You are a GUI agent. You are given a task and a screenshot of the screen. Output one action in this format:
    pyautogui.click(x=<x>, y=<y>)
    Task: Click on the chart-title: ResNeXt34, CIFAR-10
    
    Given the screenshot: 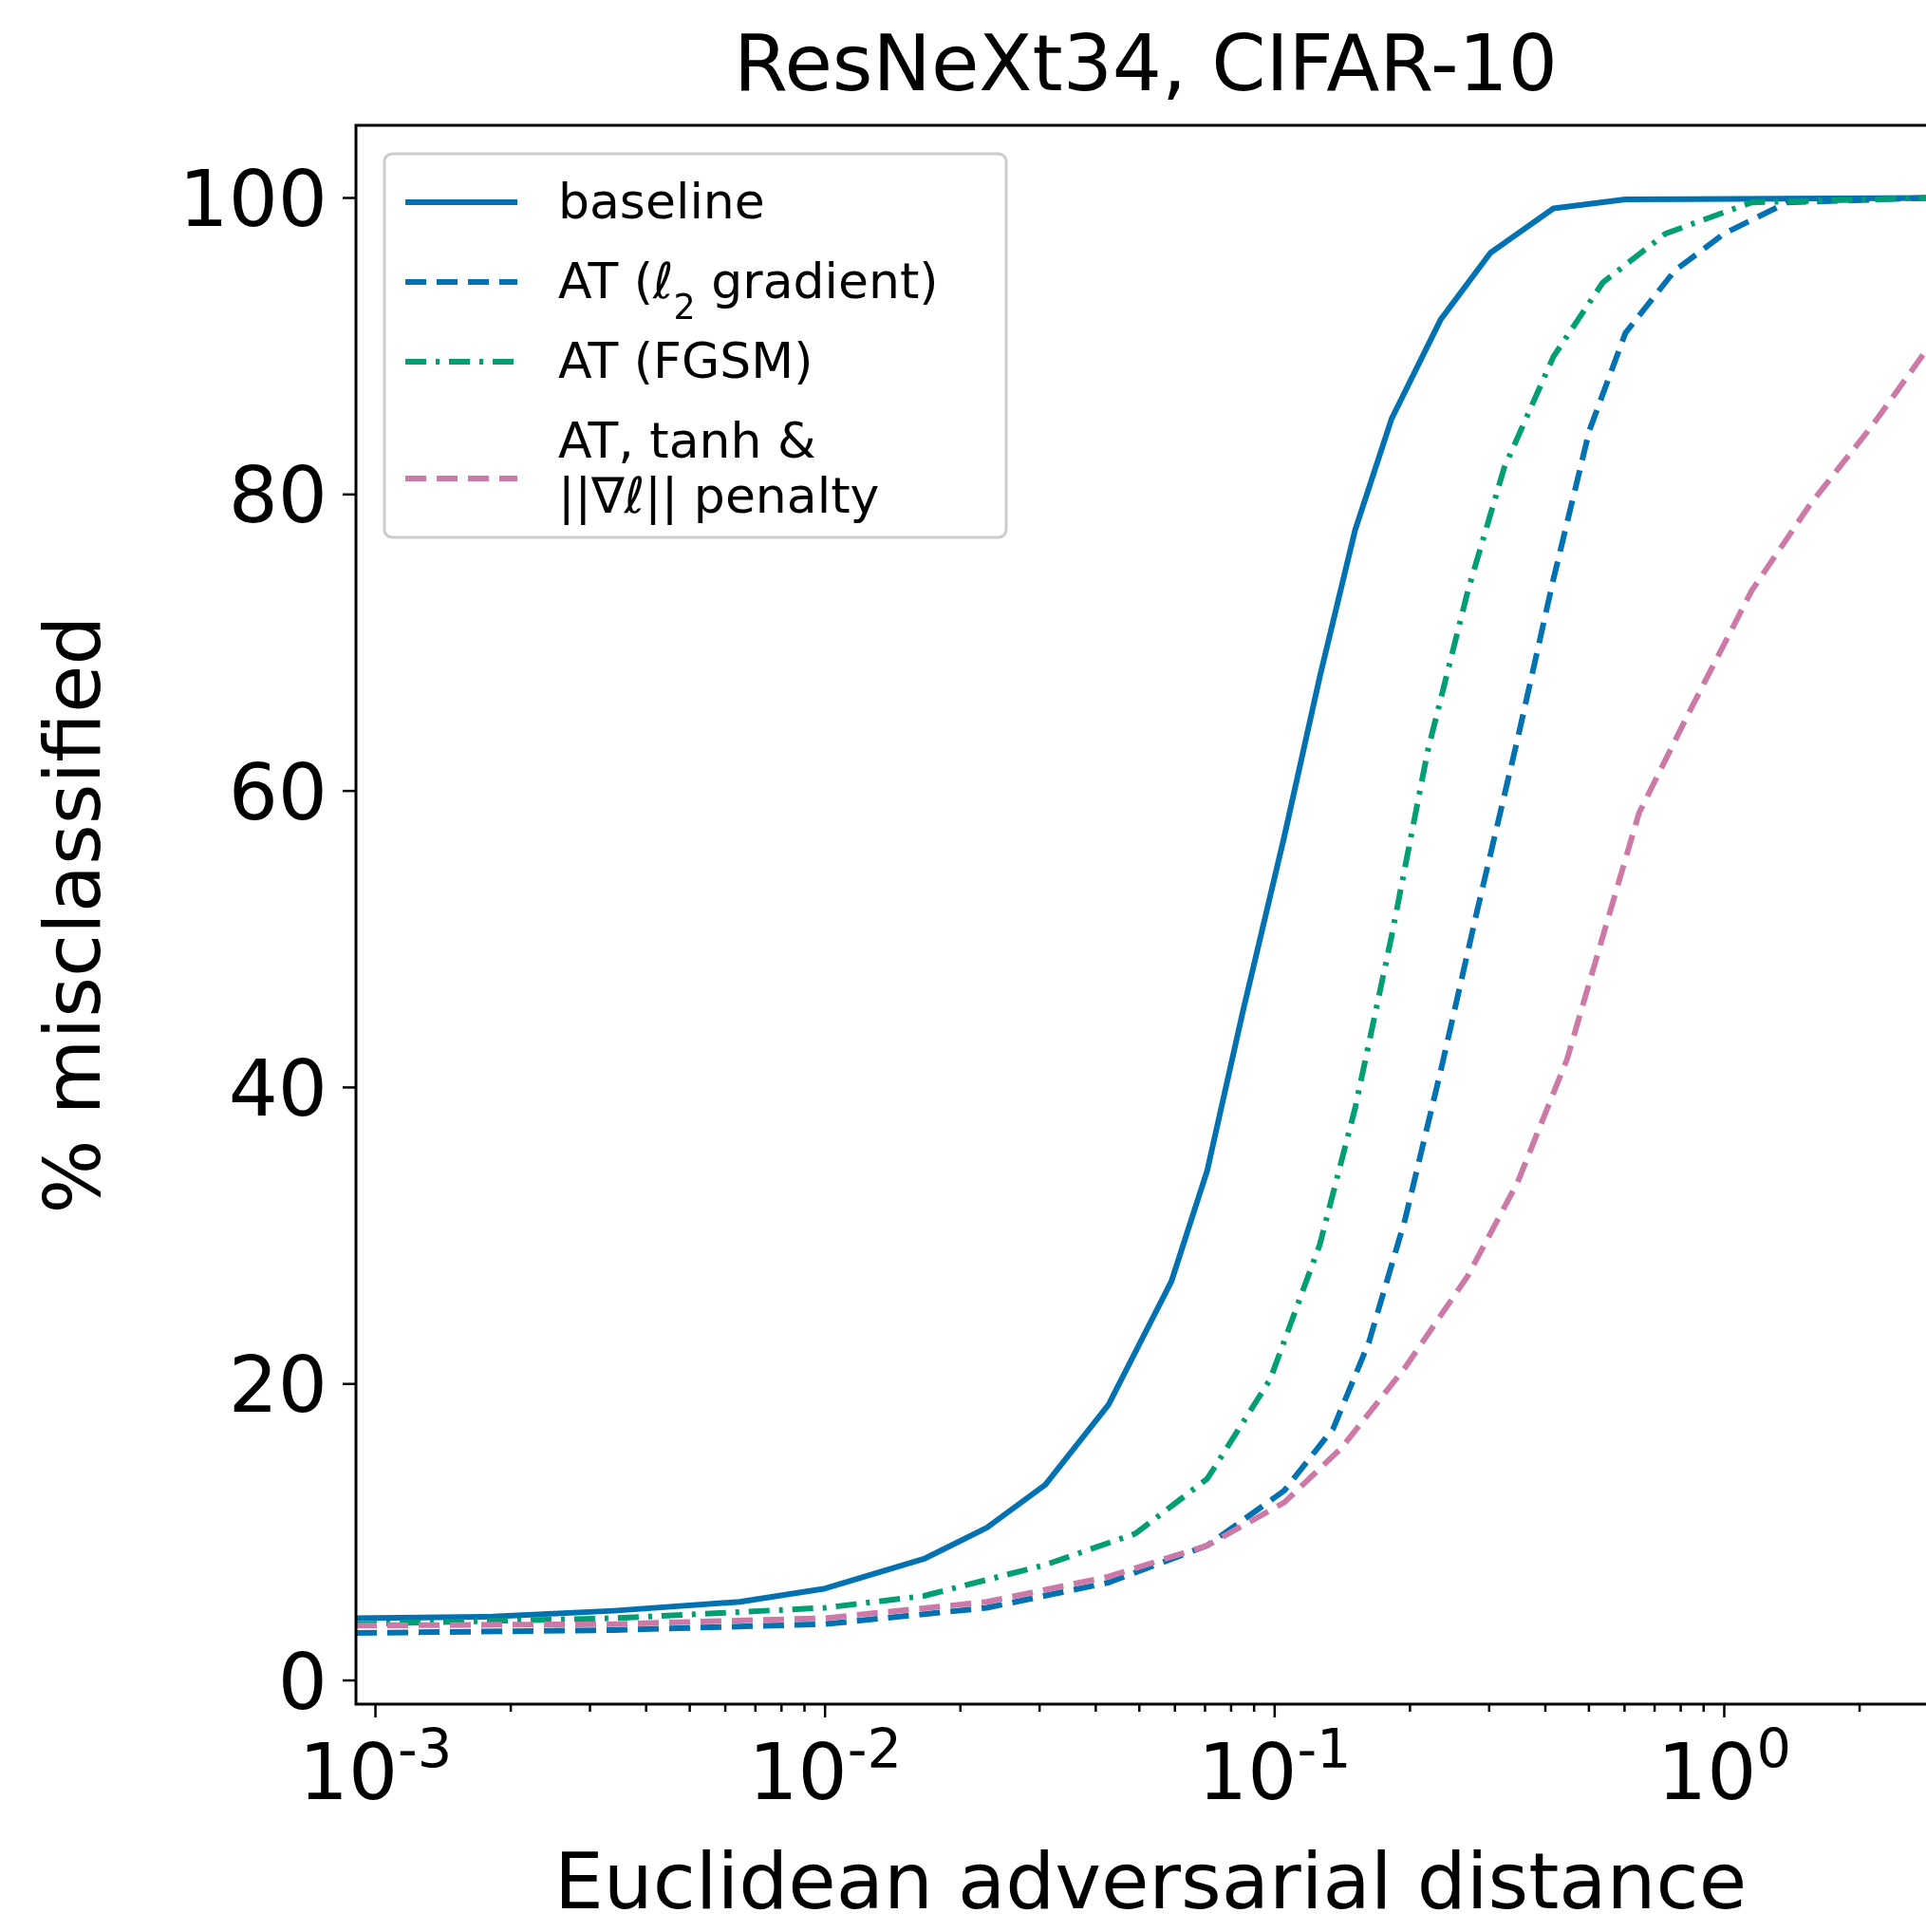 What is the action you would take?
    pyautogui.click(x=1146, y=63)
    